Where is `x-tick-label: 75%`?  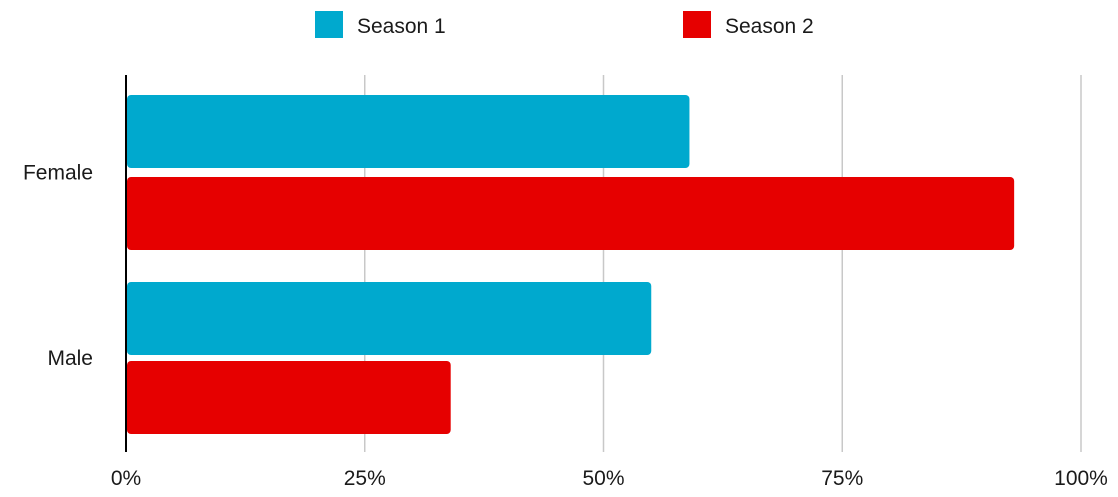 x-tick-label: 75% is located at coordinates (842, 478).